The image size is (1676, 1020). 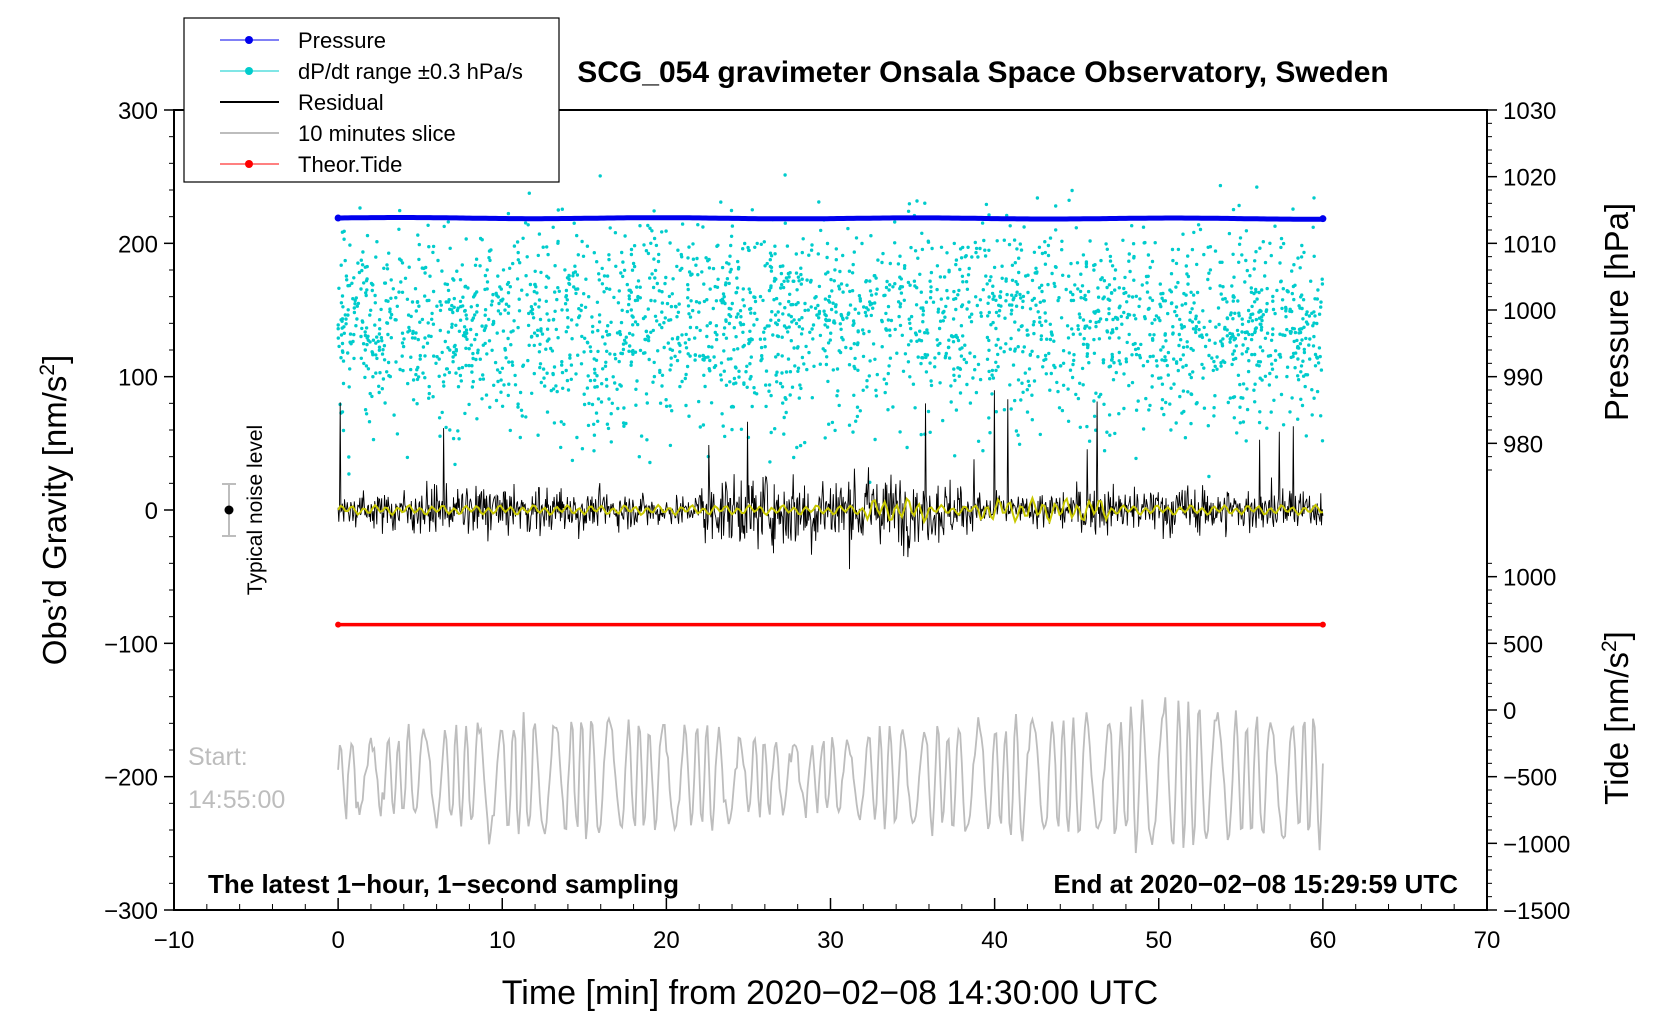 I want to click on tide-tick-label: −500, so click(x=1530, y=778).